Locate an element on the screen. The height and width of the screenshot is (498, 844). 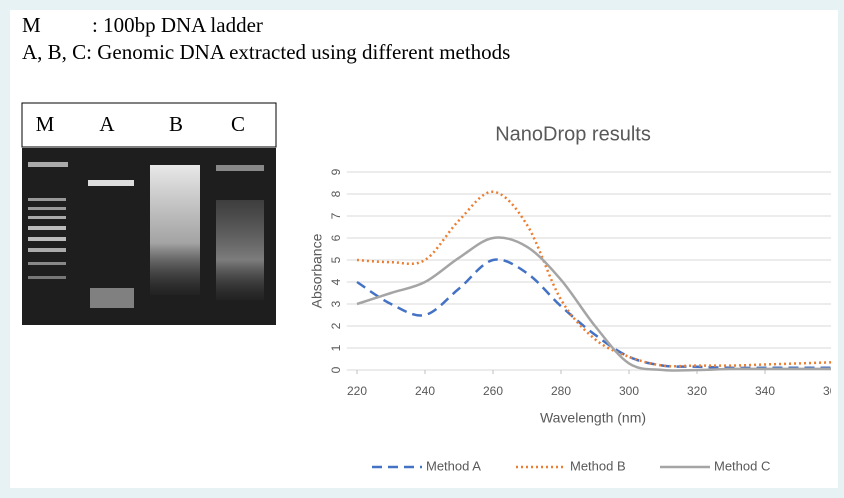
lane-label: M is located at coordinates (45, 124).